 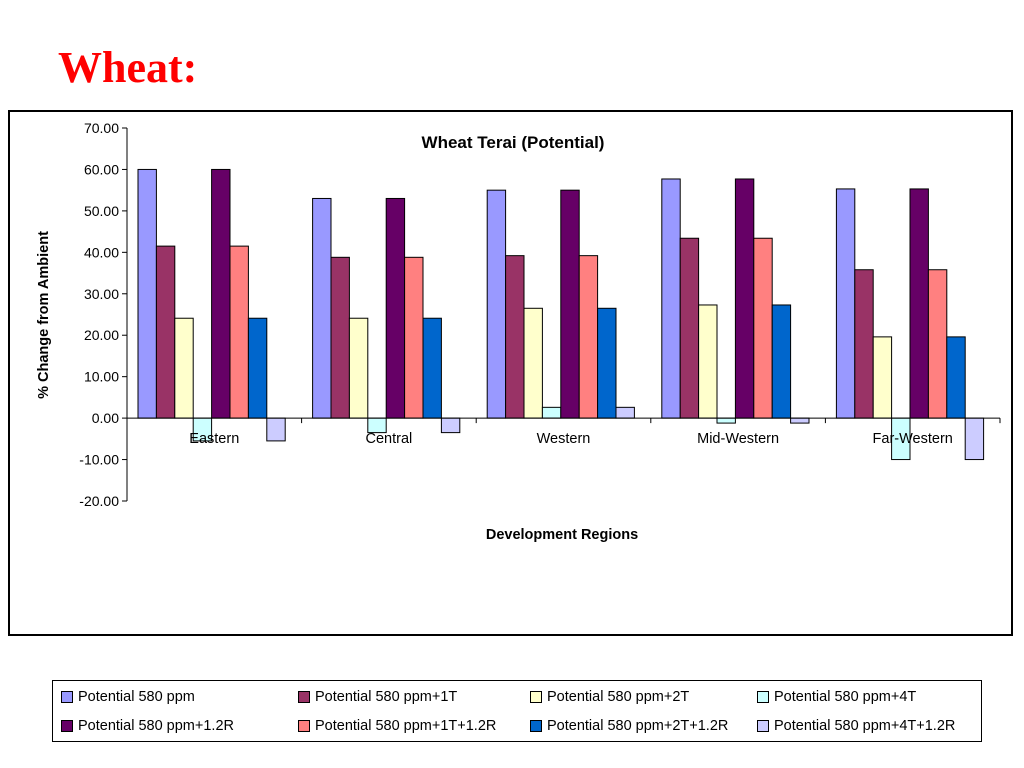 What do you see at coordinates (406, 726) in the screenshot?
I see `legend-label: Potential 580 ppm+1T+1.2R` at bounding box center [406, 726].